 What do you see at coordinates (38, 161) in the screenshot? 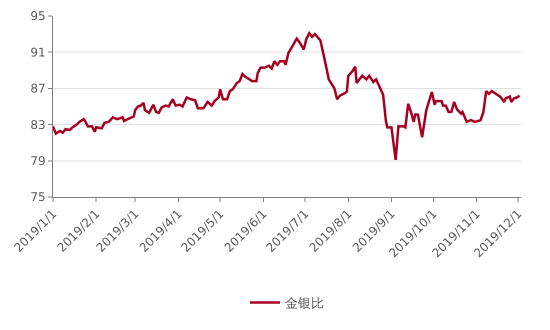
I see `y-tick-label: 79` at bounding box center [38, 161].